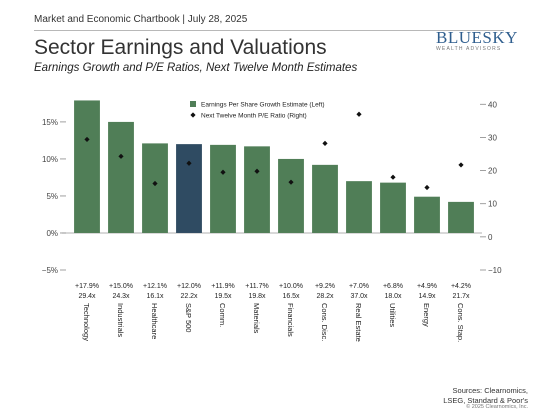  What do you see at coordinates (188, 317) in the screenshot?
I see `category-label: S&P 500` at bounding box center [188, 317].